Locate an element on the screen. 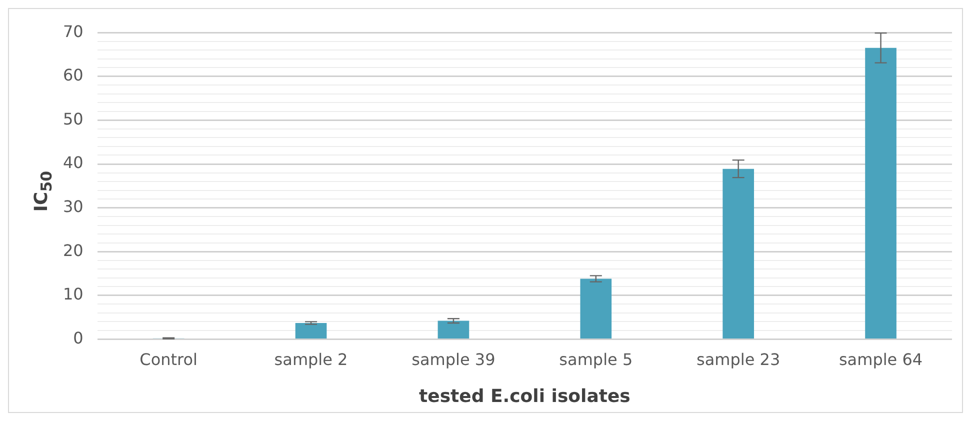 The image size is (971, 421). x-tick-label: Control is located at coordinates (169, 359).